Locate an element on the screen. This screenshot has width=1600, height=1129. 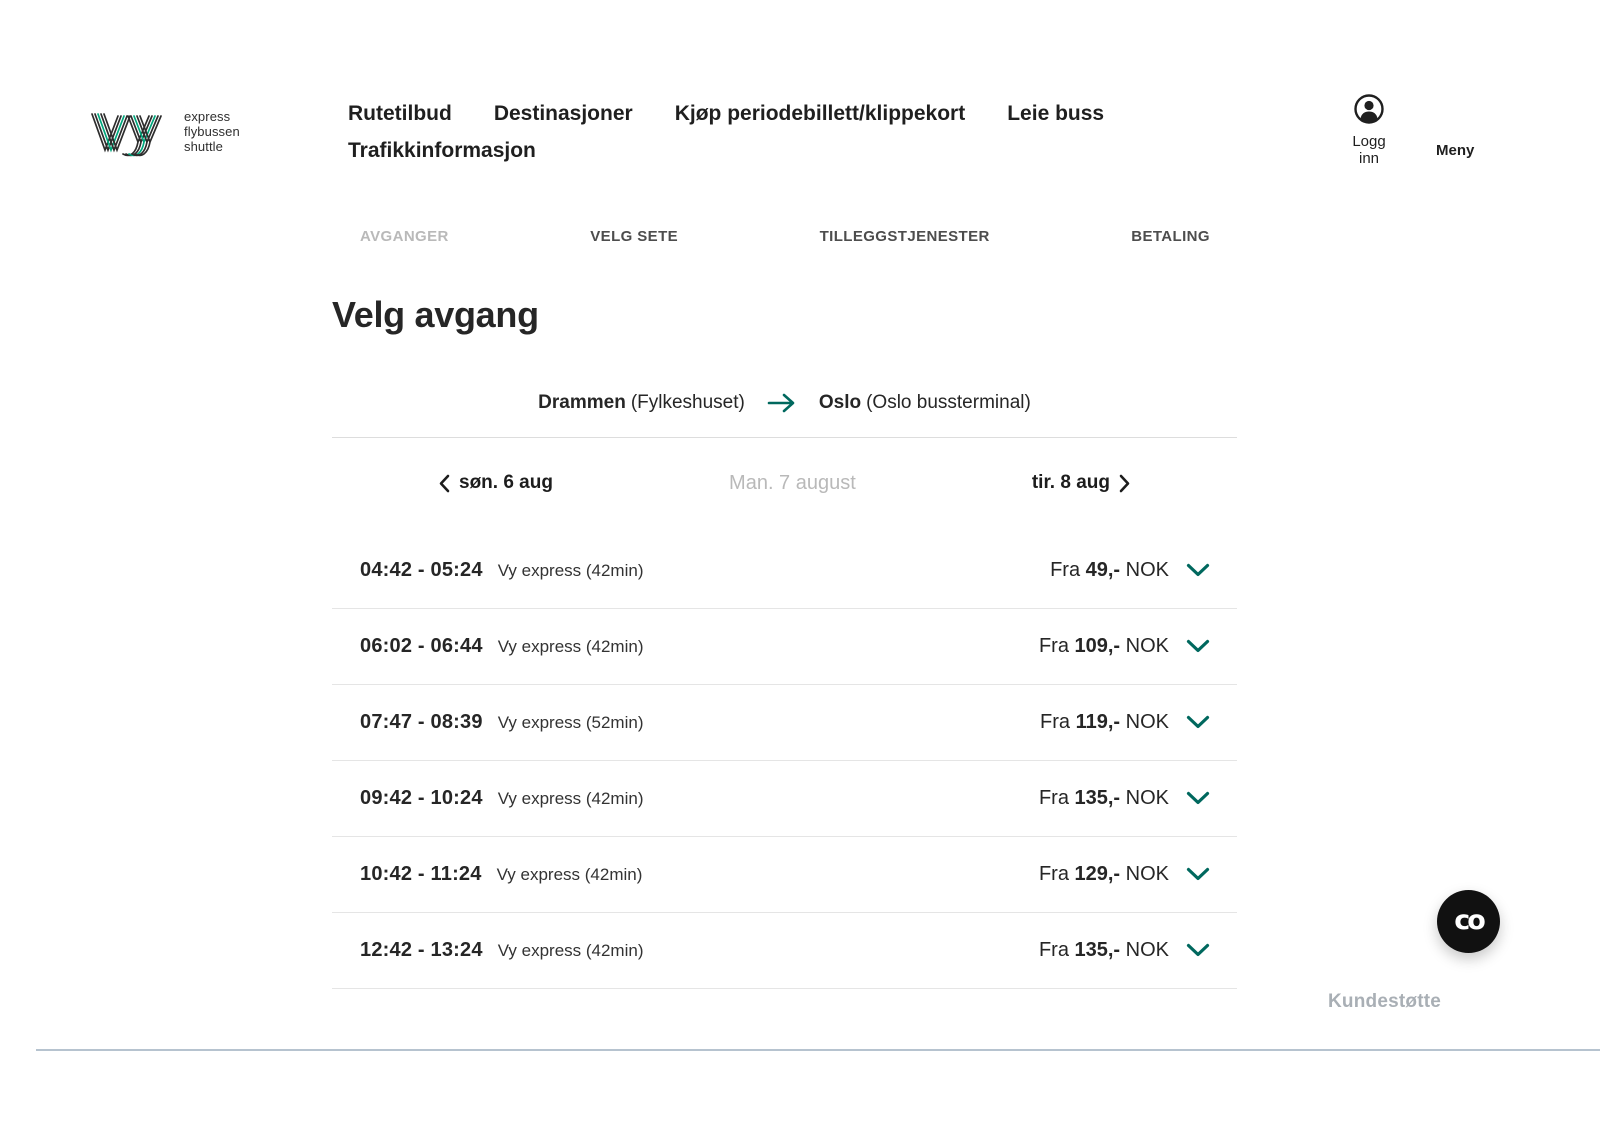
departure-info: 06:02 - 06:44 Vy express (42min) is located at coordinates (502, 646).